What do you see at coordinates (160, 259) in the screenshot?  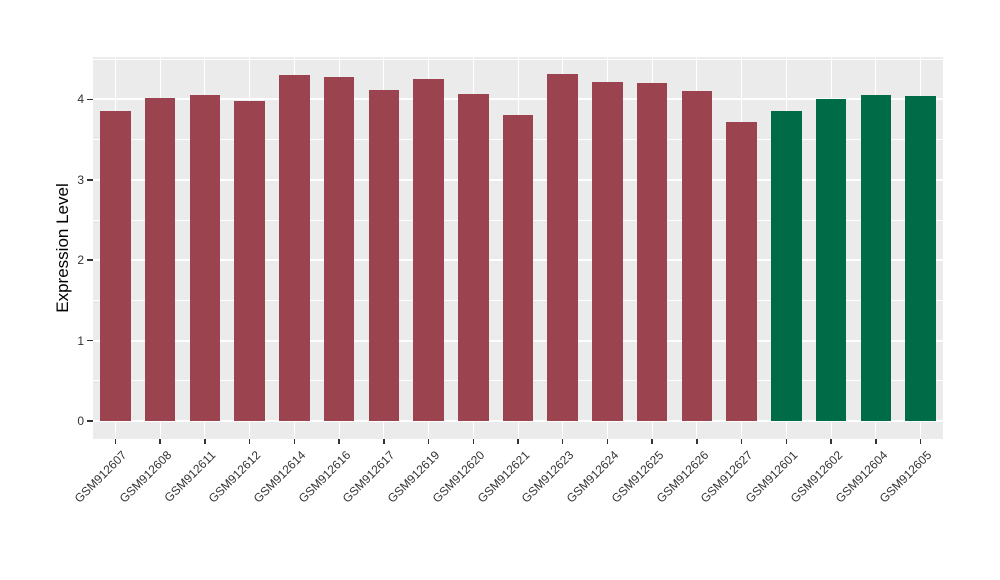 I see `bar-GSM912608` at bounding box center [160, 259].